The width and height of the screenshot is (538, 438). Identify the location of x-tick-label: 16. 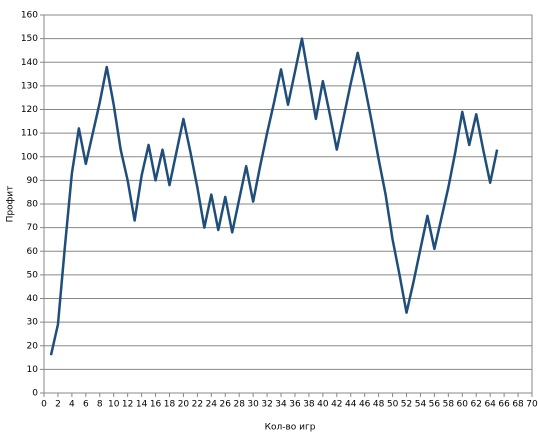
(156, 405).